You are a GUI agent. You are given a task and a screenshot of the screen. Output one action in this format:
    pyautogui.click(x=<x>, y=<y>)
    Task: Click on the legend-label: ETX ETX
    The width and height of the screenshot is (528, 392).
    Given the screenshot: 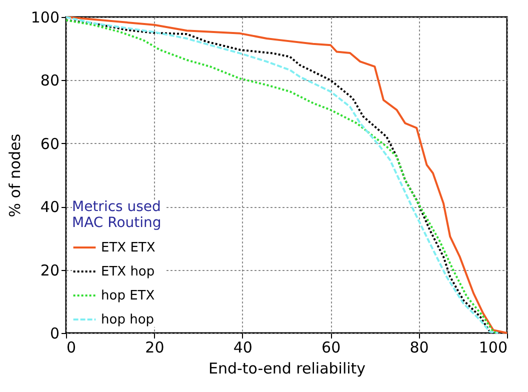 What is the action you would take?
    pyautogui.click(x=128, y=248)
    